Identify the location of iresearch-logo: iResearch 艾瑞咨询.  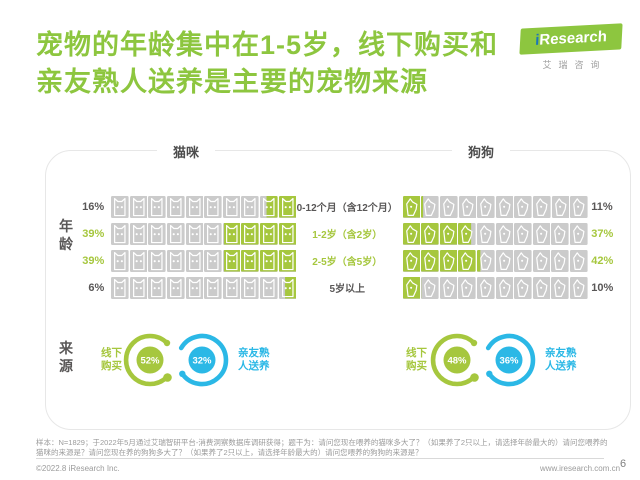
(571, 47).